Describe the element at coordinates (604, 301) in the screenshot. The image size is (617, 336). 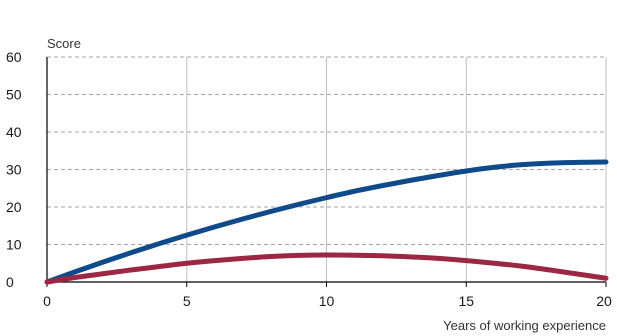
I see `x-tick-label: 20` at that location.